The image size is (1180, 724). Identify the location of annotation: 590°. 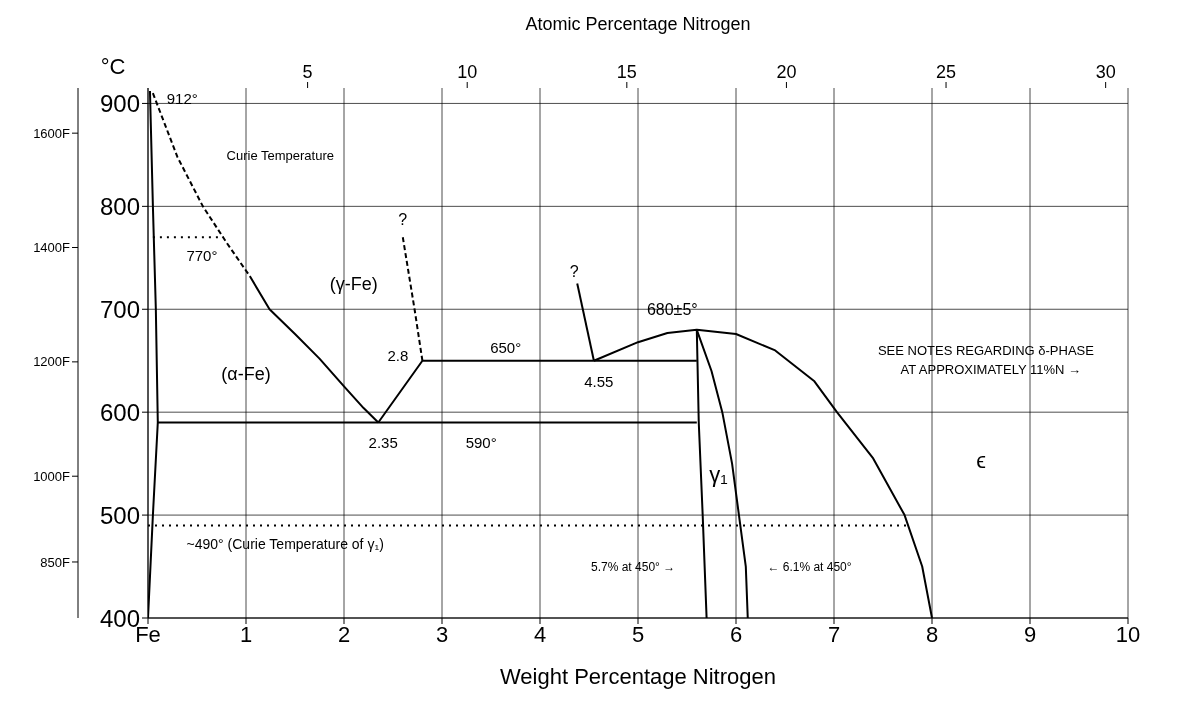
(481, 443).